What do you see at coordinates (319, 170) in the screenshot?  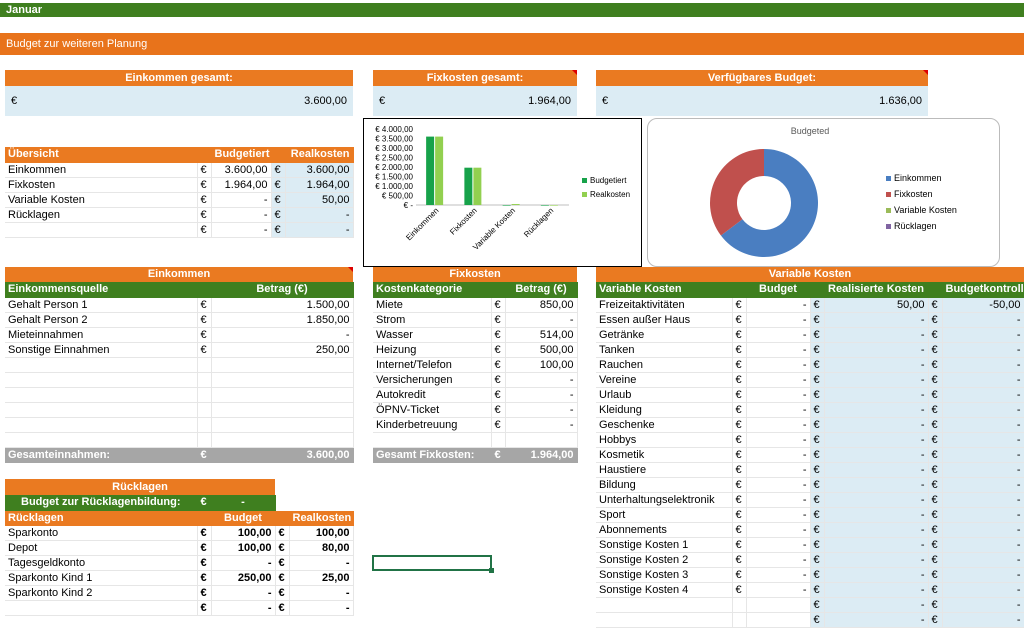 I see `overview-row-real: 3.600,00` at bounding box center [319, 170].